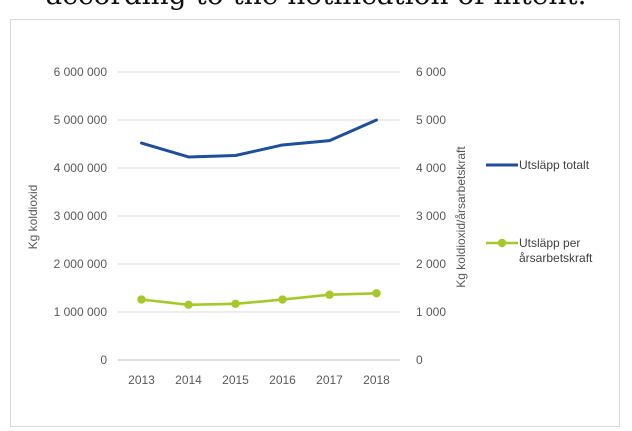 The image size is (632, 431). What do you see at coordinates (141, 380) in the screenshot?
I see `x-tick-label: 2013` at bounding box center [141, 380].